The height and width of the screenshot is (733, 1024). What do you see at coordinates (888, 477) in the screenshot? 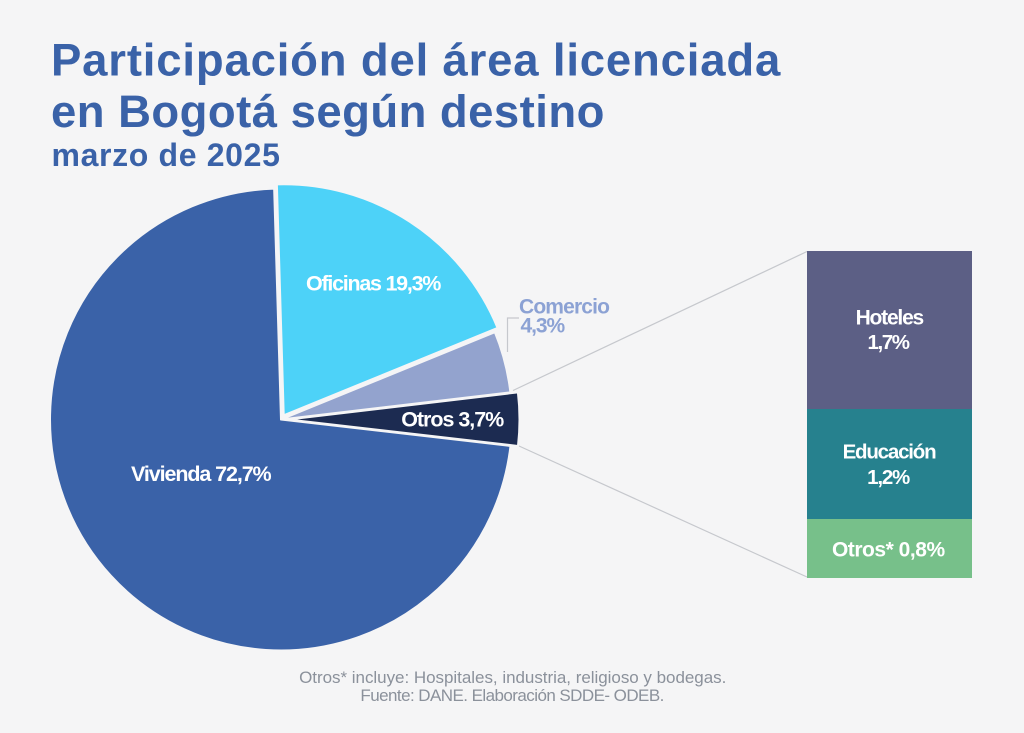
I see `svg-text: 1,2%` at bounding box center [888, 477].